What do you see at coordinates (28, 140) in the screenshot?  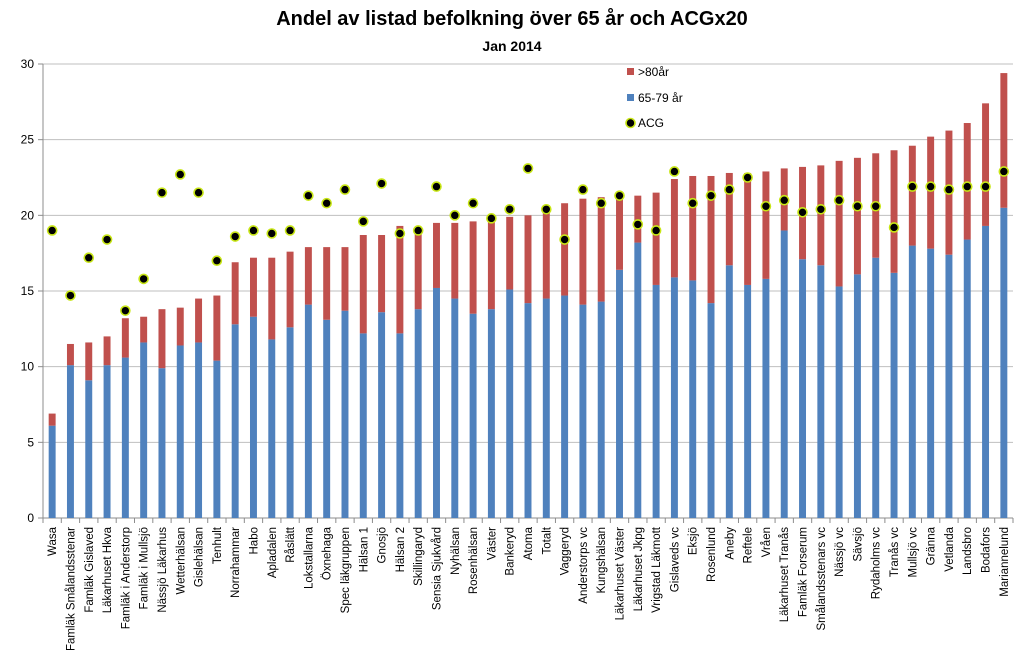 I see `y-tick-label: 25` at bounding box center [28, 140].